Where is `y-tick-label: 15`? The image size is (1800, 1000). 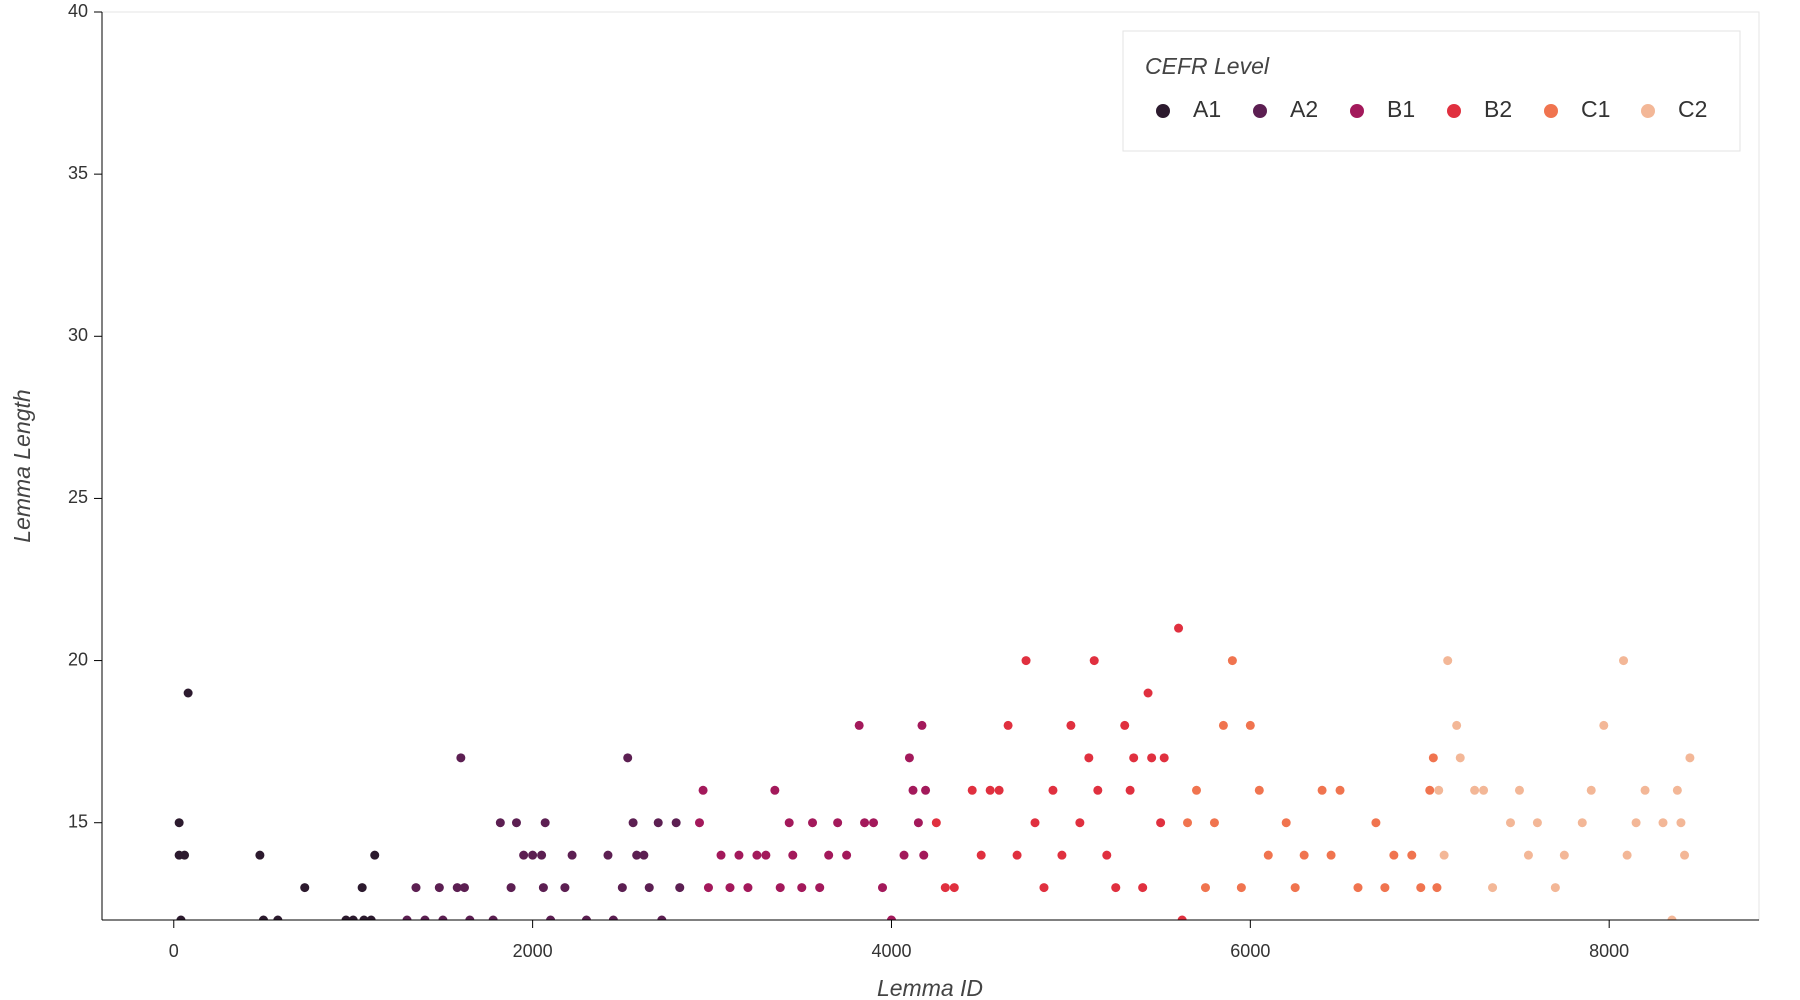 y-tick-label: 15 is located at coordinates (78, 821).